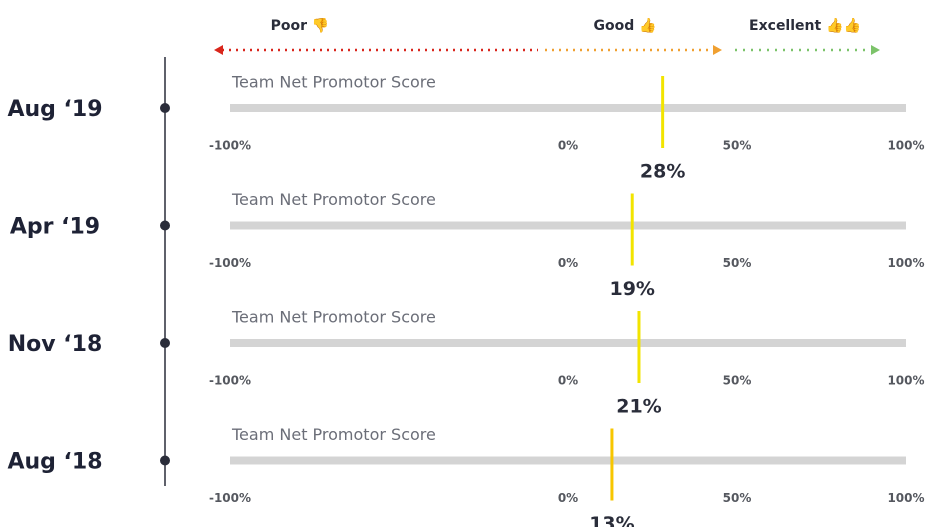 This screenshot has width=925, height=527. What do you see at coordinates (547, 36) in the screenshot?
I see `legend: Poor 👎 Good 👍 Excellent 👍👍` at bounding box center [547, 36].